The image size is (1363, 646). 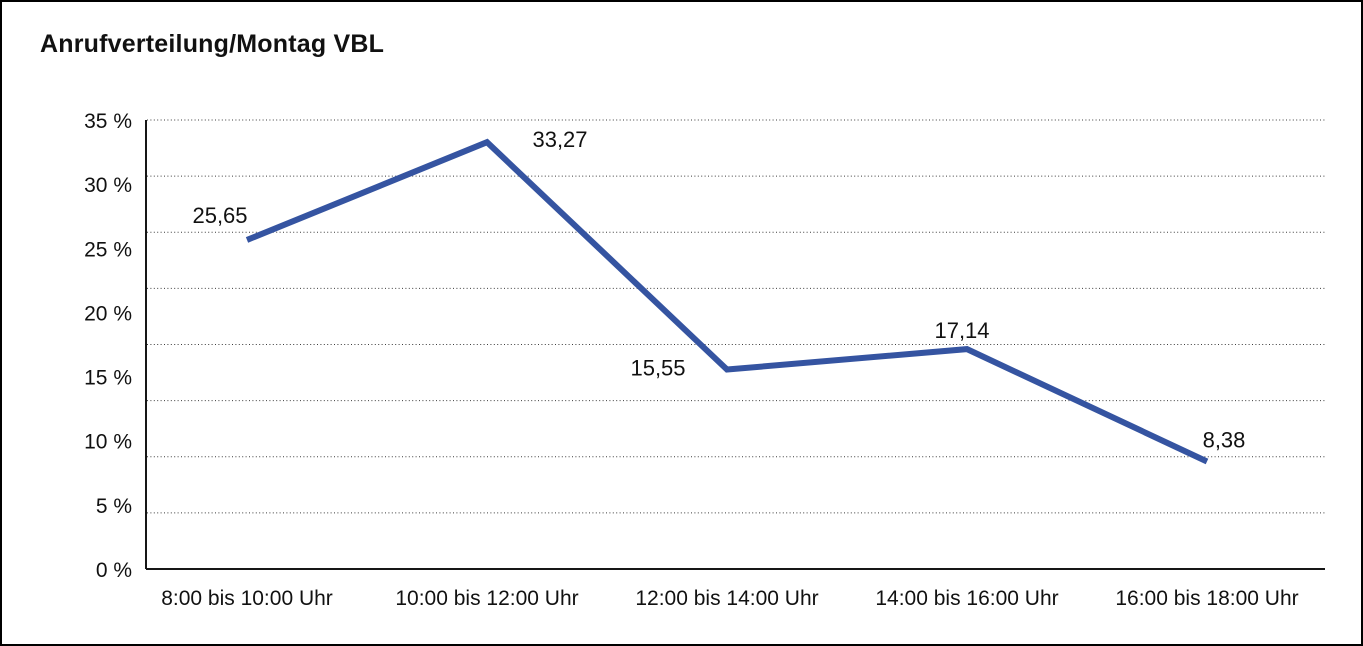 I want to click on y-tick-label: 0 %, so click(x=114, y=570).